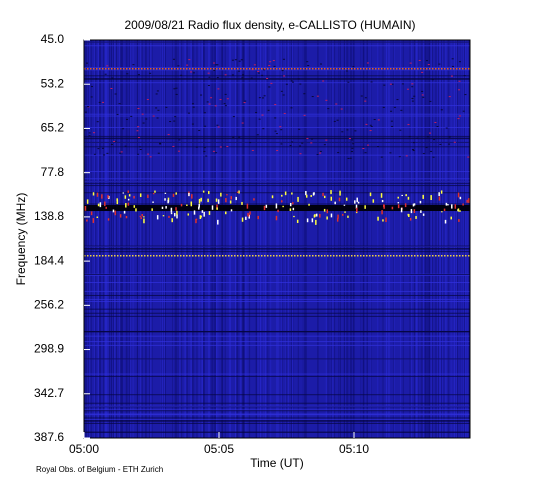 This screenshot has width=540, height=480. I want to click on y-tick-label: 138.8, so click(49, 216).